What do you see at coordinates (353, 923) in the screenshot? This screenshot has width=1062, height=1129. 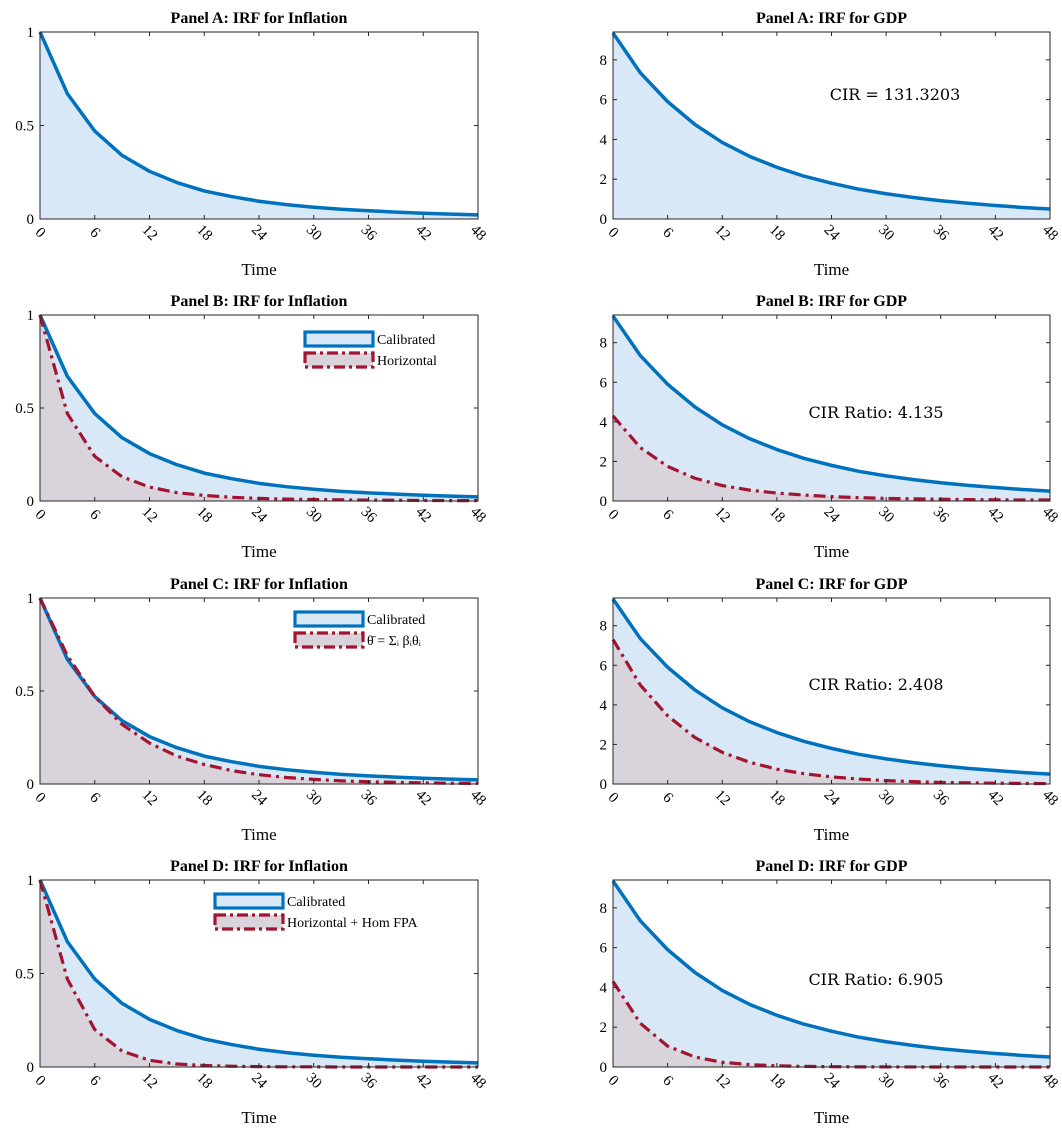 I see `legend-label: Horizontal + Hom FPA` at bounding box center [353, 923].